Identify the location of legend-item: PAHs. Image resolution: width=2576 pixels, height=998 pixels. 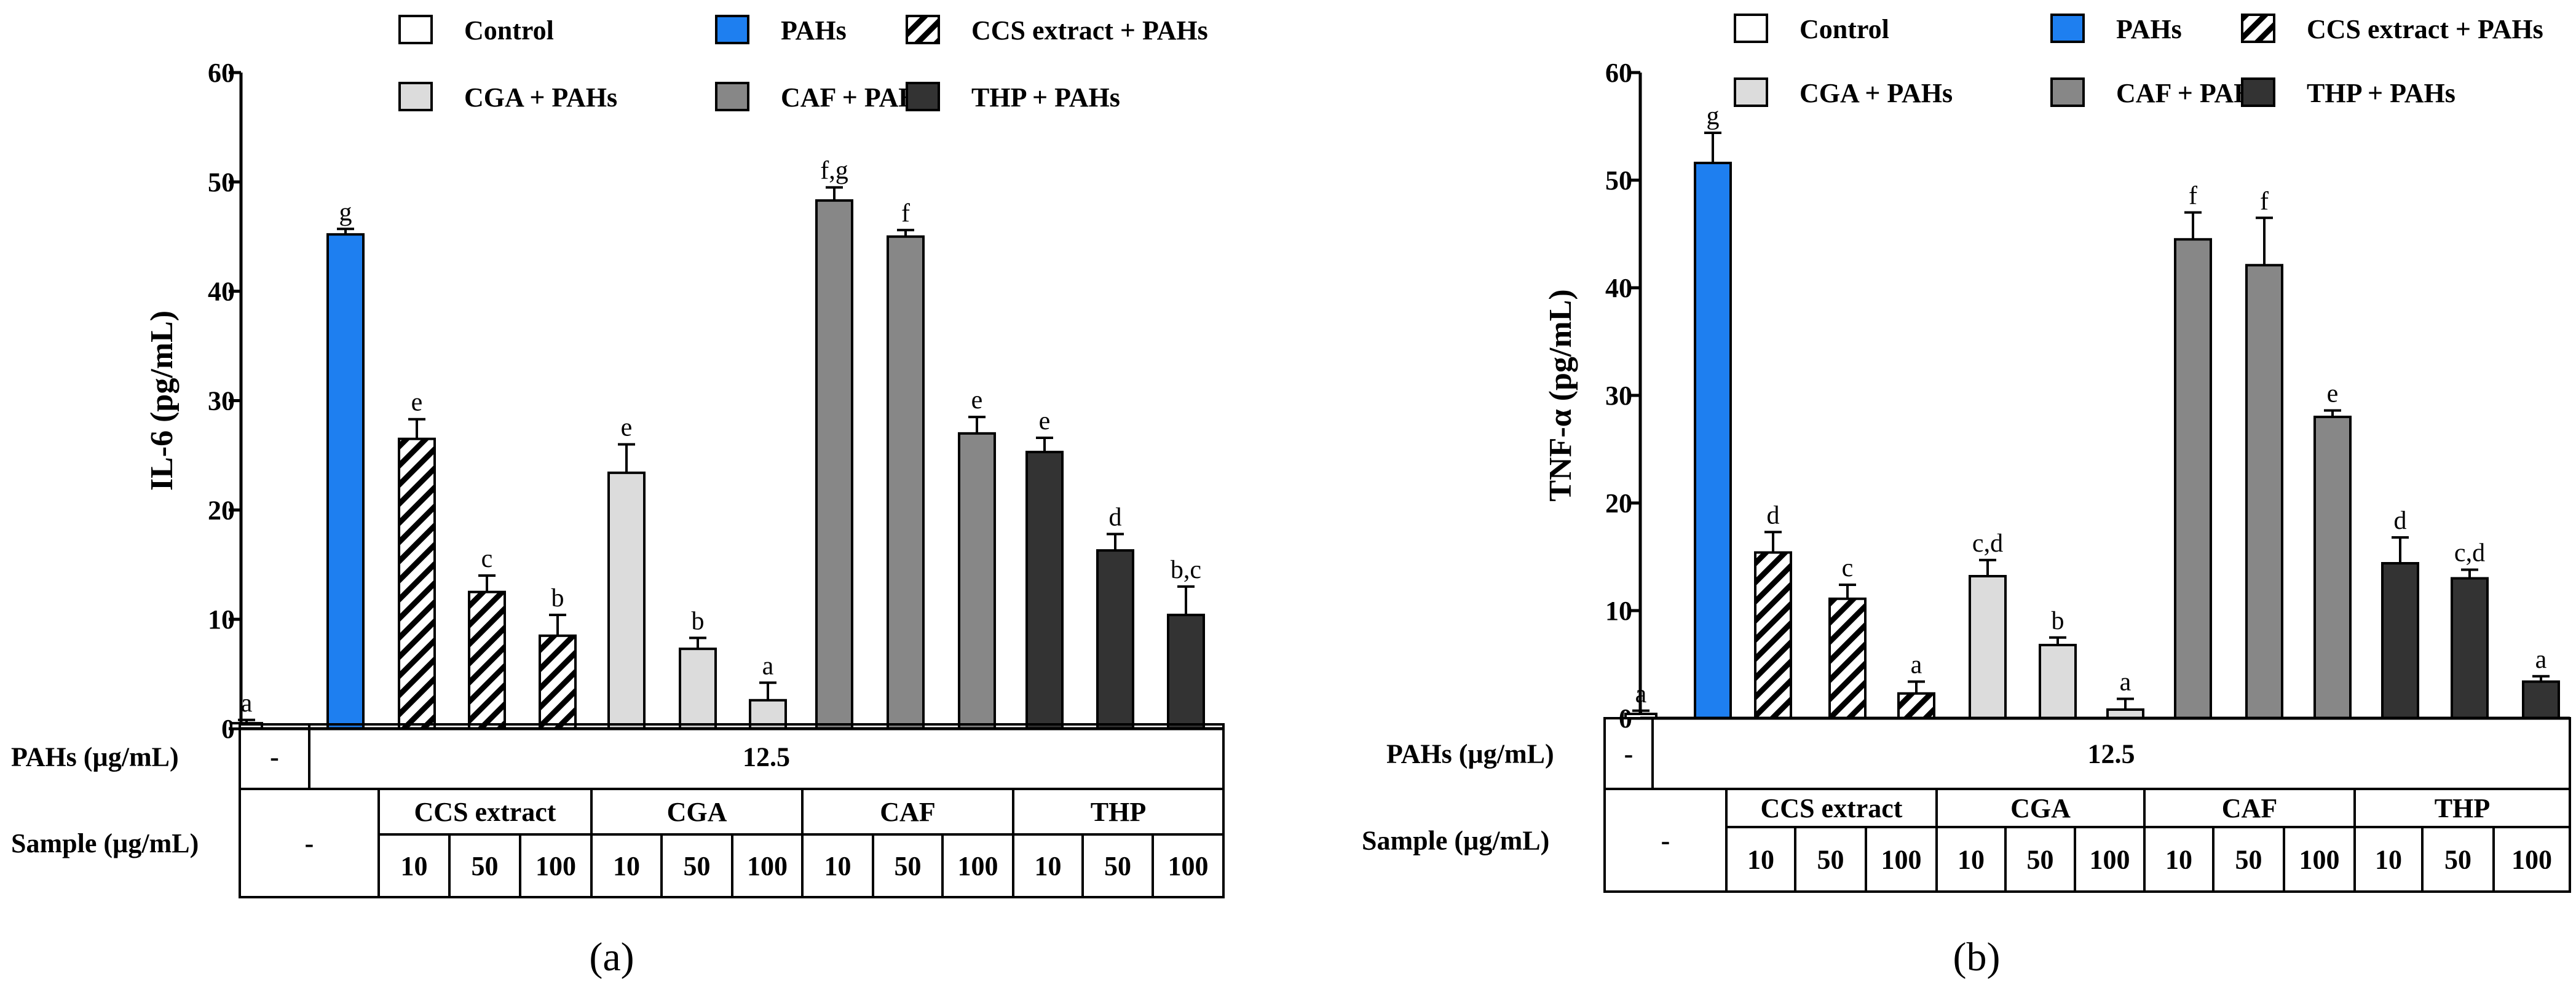
(2116, 29).